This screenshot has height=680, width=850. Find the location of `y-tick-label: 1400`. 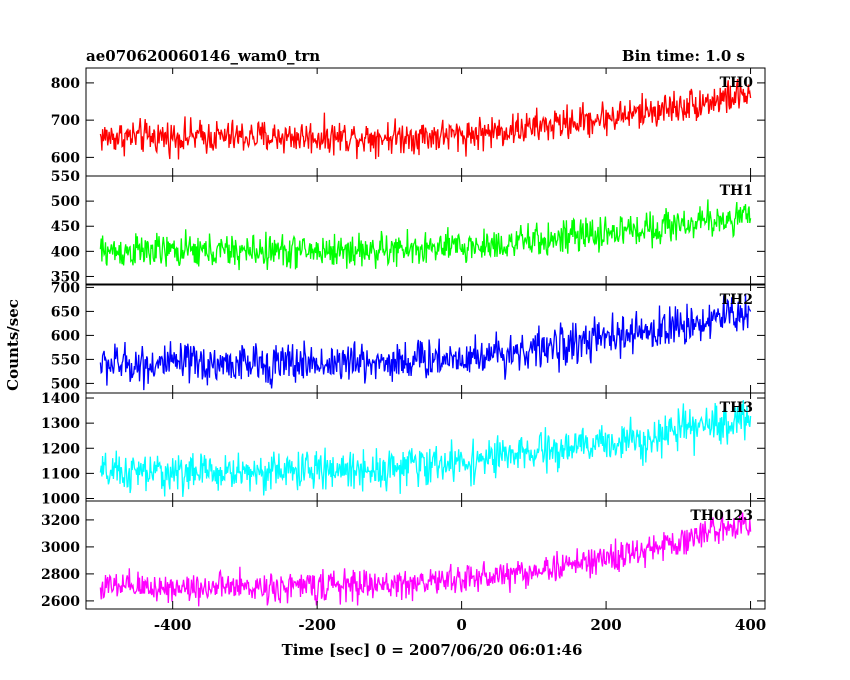

y-tick-label: 1400 is located at coordinates (60, 399).